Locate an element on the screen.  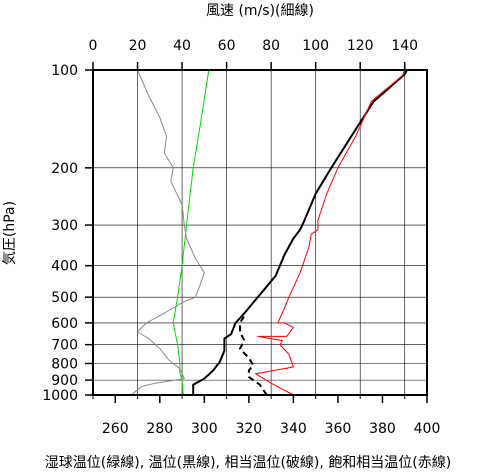
left-axis-tick-label: 900 is located at coordinates (64, 381).